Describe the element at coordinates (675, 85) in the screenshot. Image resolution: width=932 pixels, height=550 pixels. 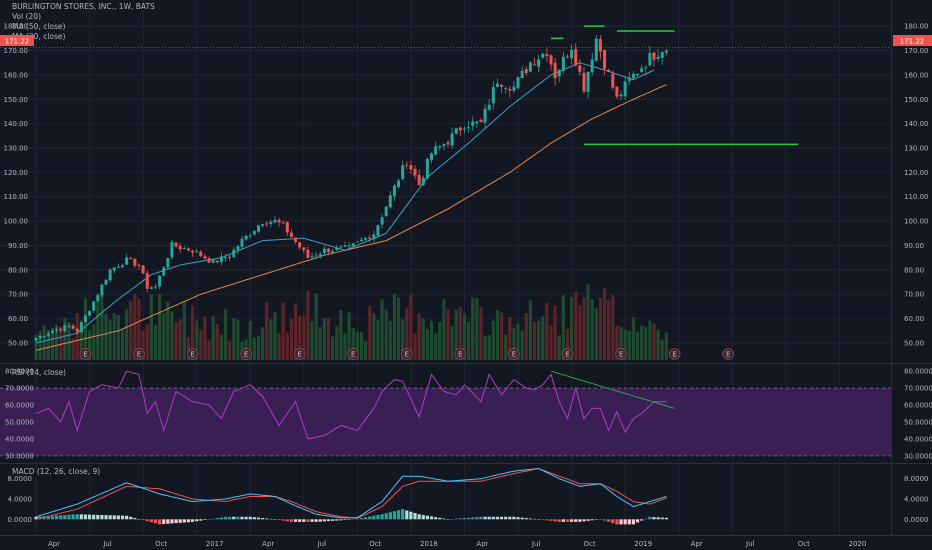
I see `horizontal-lines` at that location.